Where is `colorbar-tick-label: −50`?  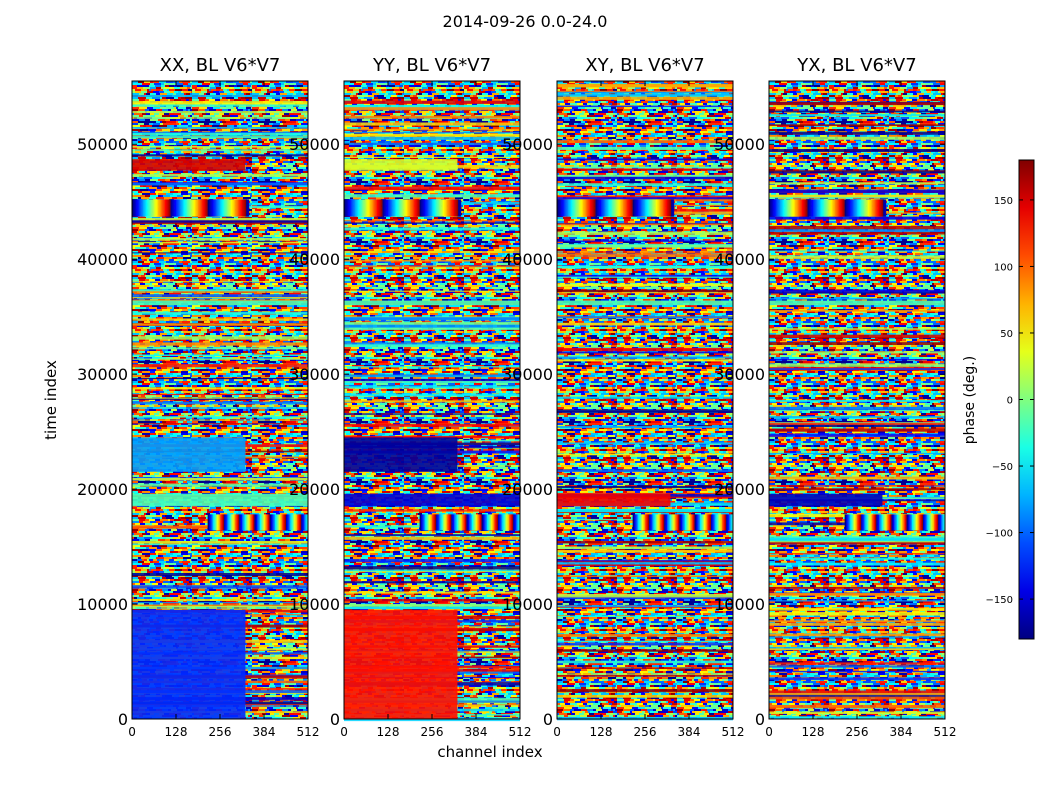
colorbar-tick-label: −50 is located at coordinates (1002, 467).